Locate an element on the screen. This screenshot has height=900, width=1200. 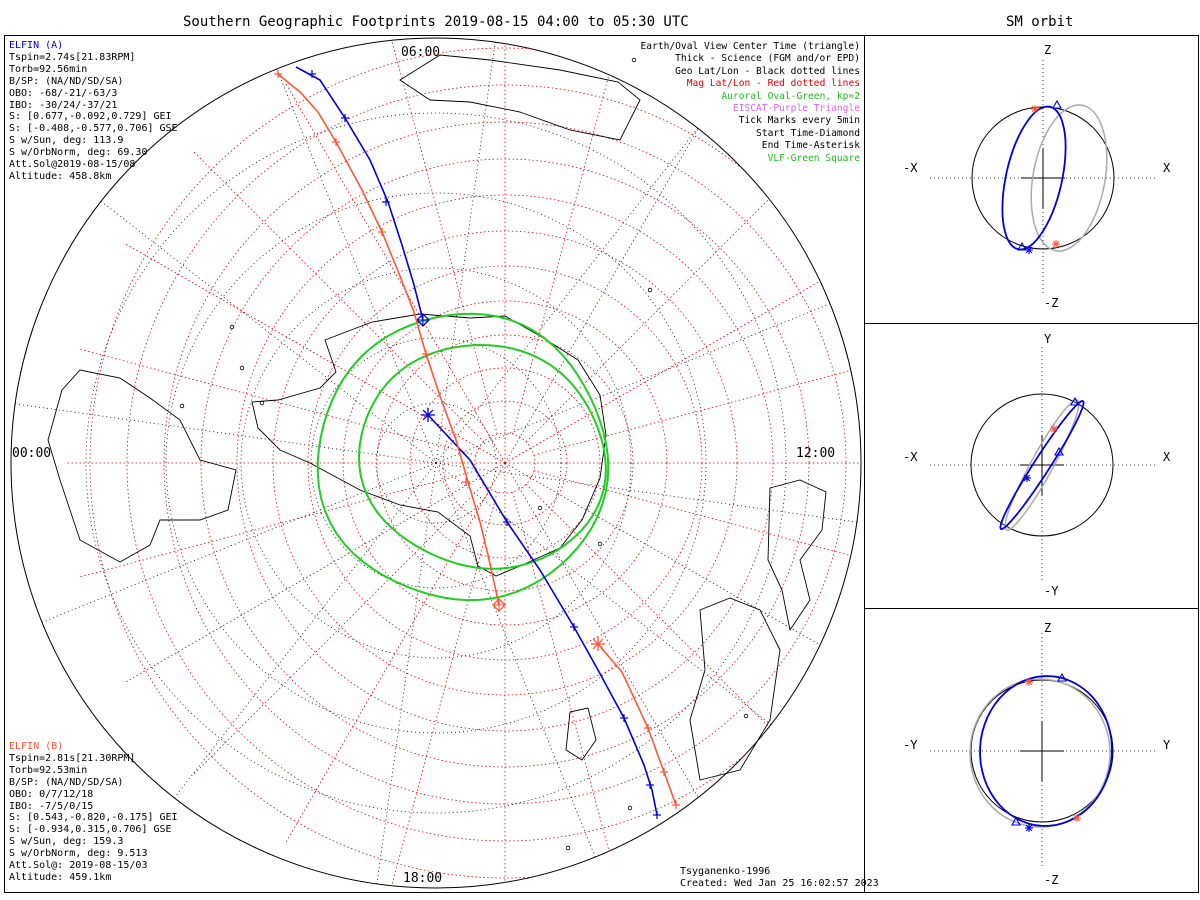
auroral-ovals is located at coordinates (463, 457).